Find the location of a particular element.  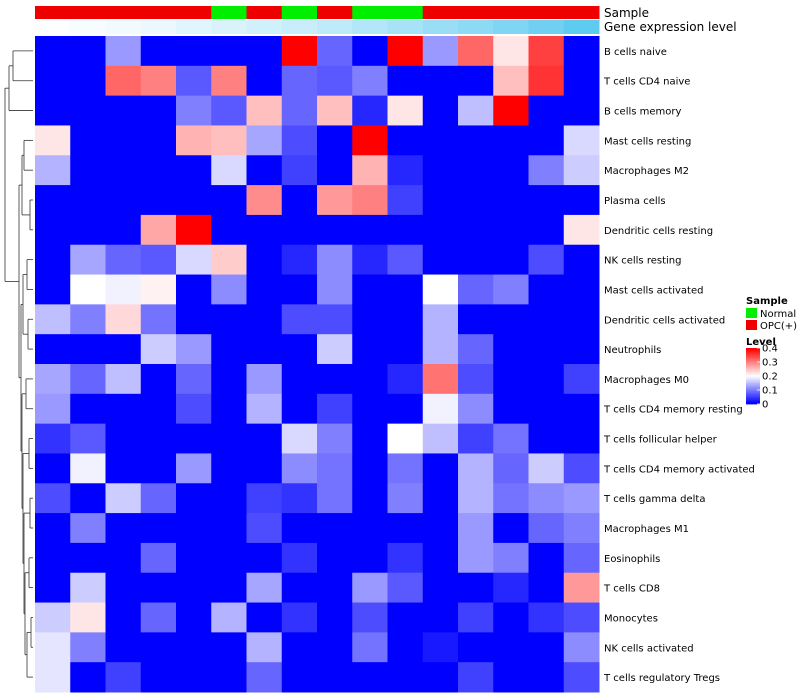

expression-annotation-bar is located at coordinates (317, 27).